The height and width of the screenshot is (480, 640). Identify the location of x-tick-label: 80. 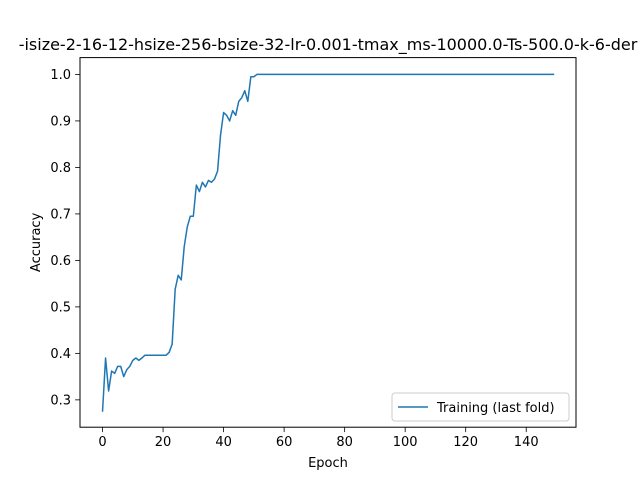
(344, 442).